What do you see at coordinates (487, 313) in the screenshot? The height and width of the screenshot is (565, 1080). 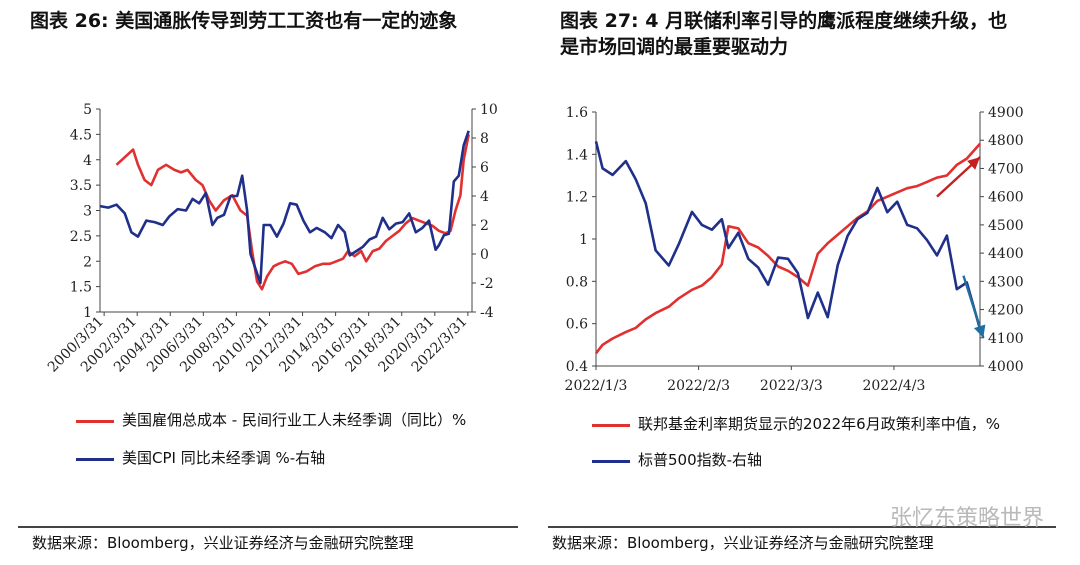 I see `left-y-right-tick-label: -4` at bounding box center [487, 313].